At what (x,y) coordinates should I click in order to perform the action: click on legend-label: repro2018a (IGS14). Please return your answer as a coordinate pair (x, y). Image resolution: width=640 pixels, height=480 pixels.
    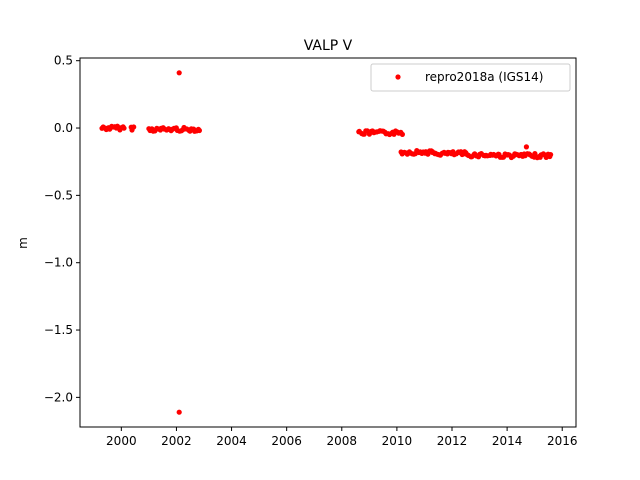
    Looking at the image, I should click on (484, 77).